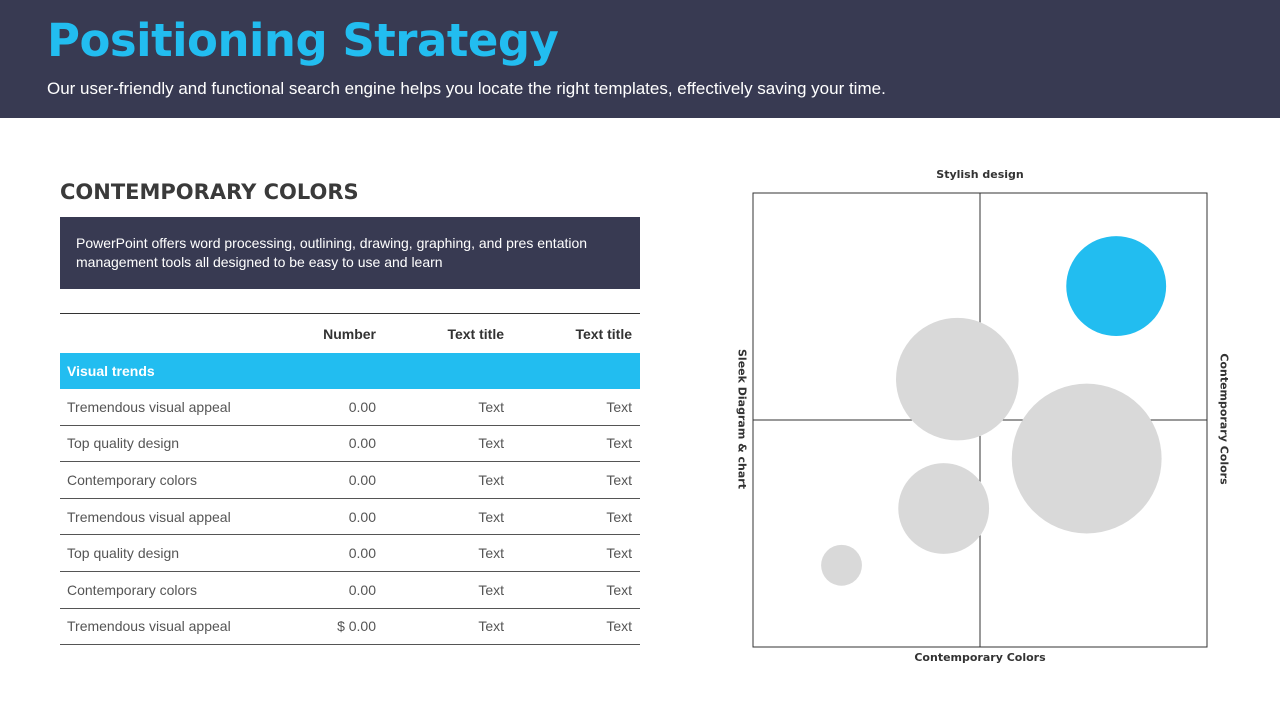 The width and height of the screenshot is (1280, 720). I want to click on table-row: Tremendous visual appeal $ 0.00 Text Text, so click(350, 627).